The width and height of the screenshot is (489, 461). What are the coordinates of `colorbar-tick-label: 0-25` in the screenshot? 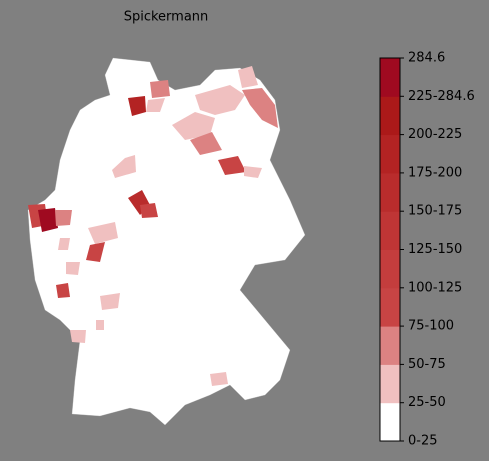 It's located at (423, 441).